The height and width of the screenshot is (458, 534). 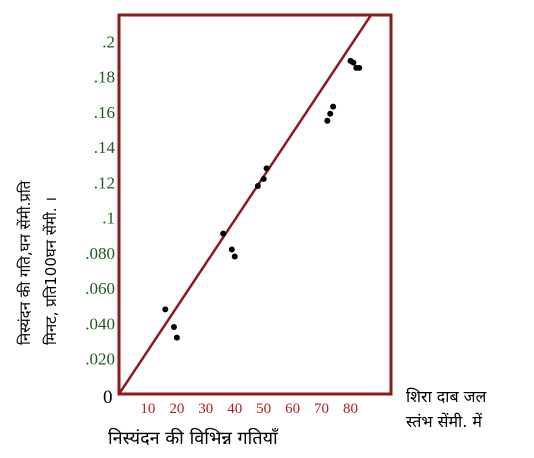 I want to click on x-tick-label: 60, so click(x=292, y=409).